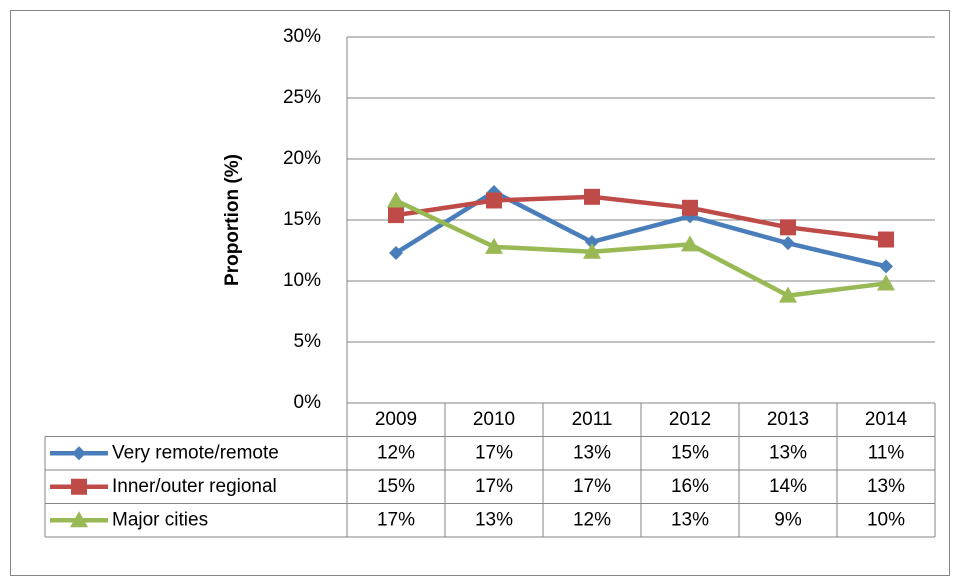 The height and width of the screenshot is (584, 961). Describe the element at coordinates (302, 219) in the screenshot. I see `y-tick-label: 15%` at that location.